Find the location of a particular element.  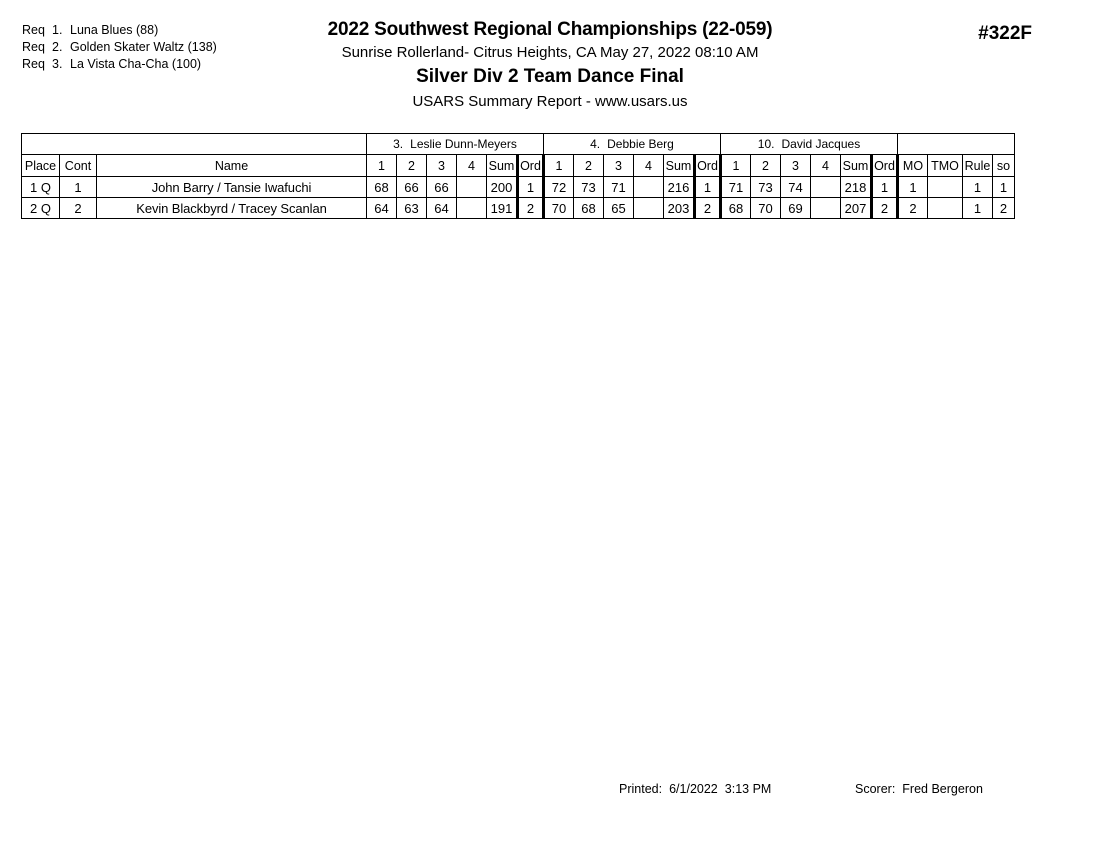

column-header-j3-s2: 2 is located at coordinates (765, 165).